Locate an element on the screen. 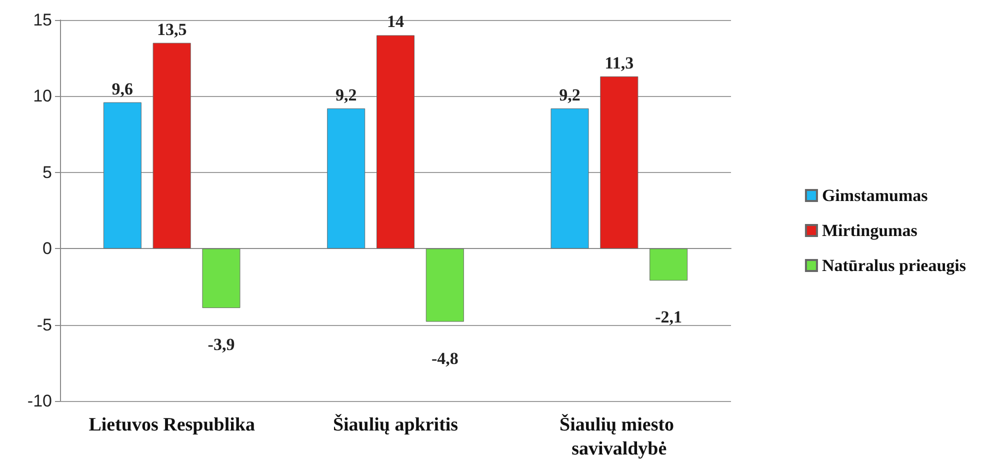 The width and height of the screenshot is (981, 461). y-tick-label: -5 is located at coordinates (44, 324).